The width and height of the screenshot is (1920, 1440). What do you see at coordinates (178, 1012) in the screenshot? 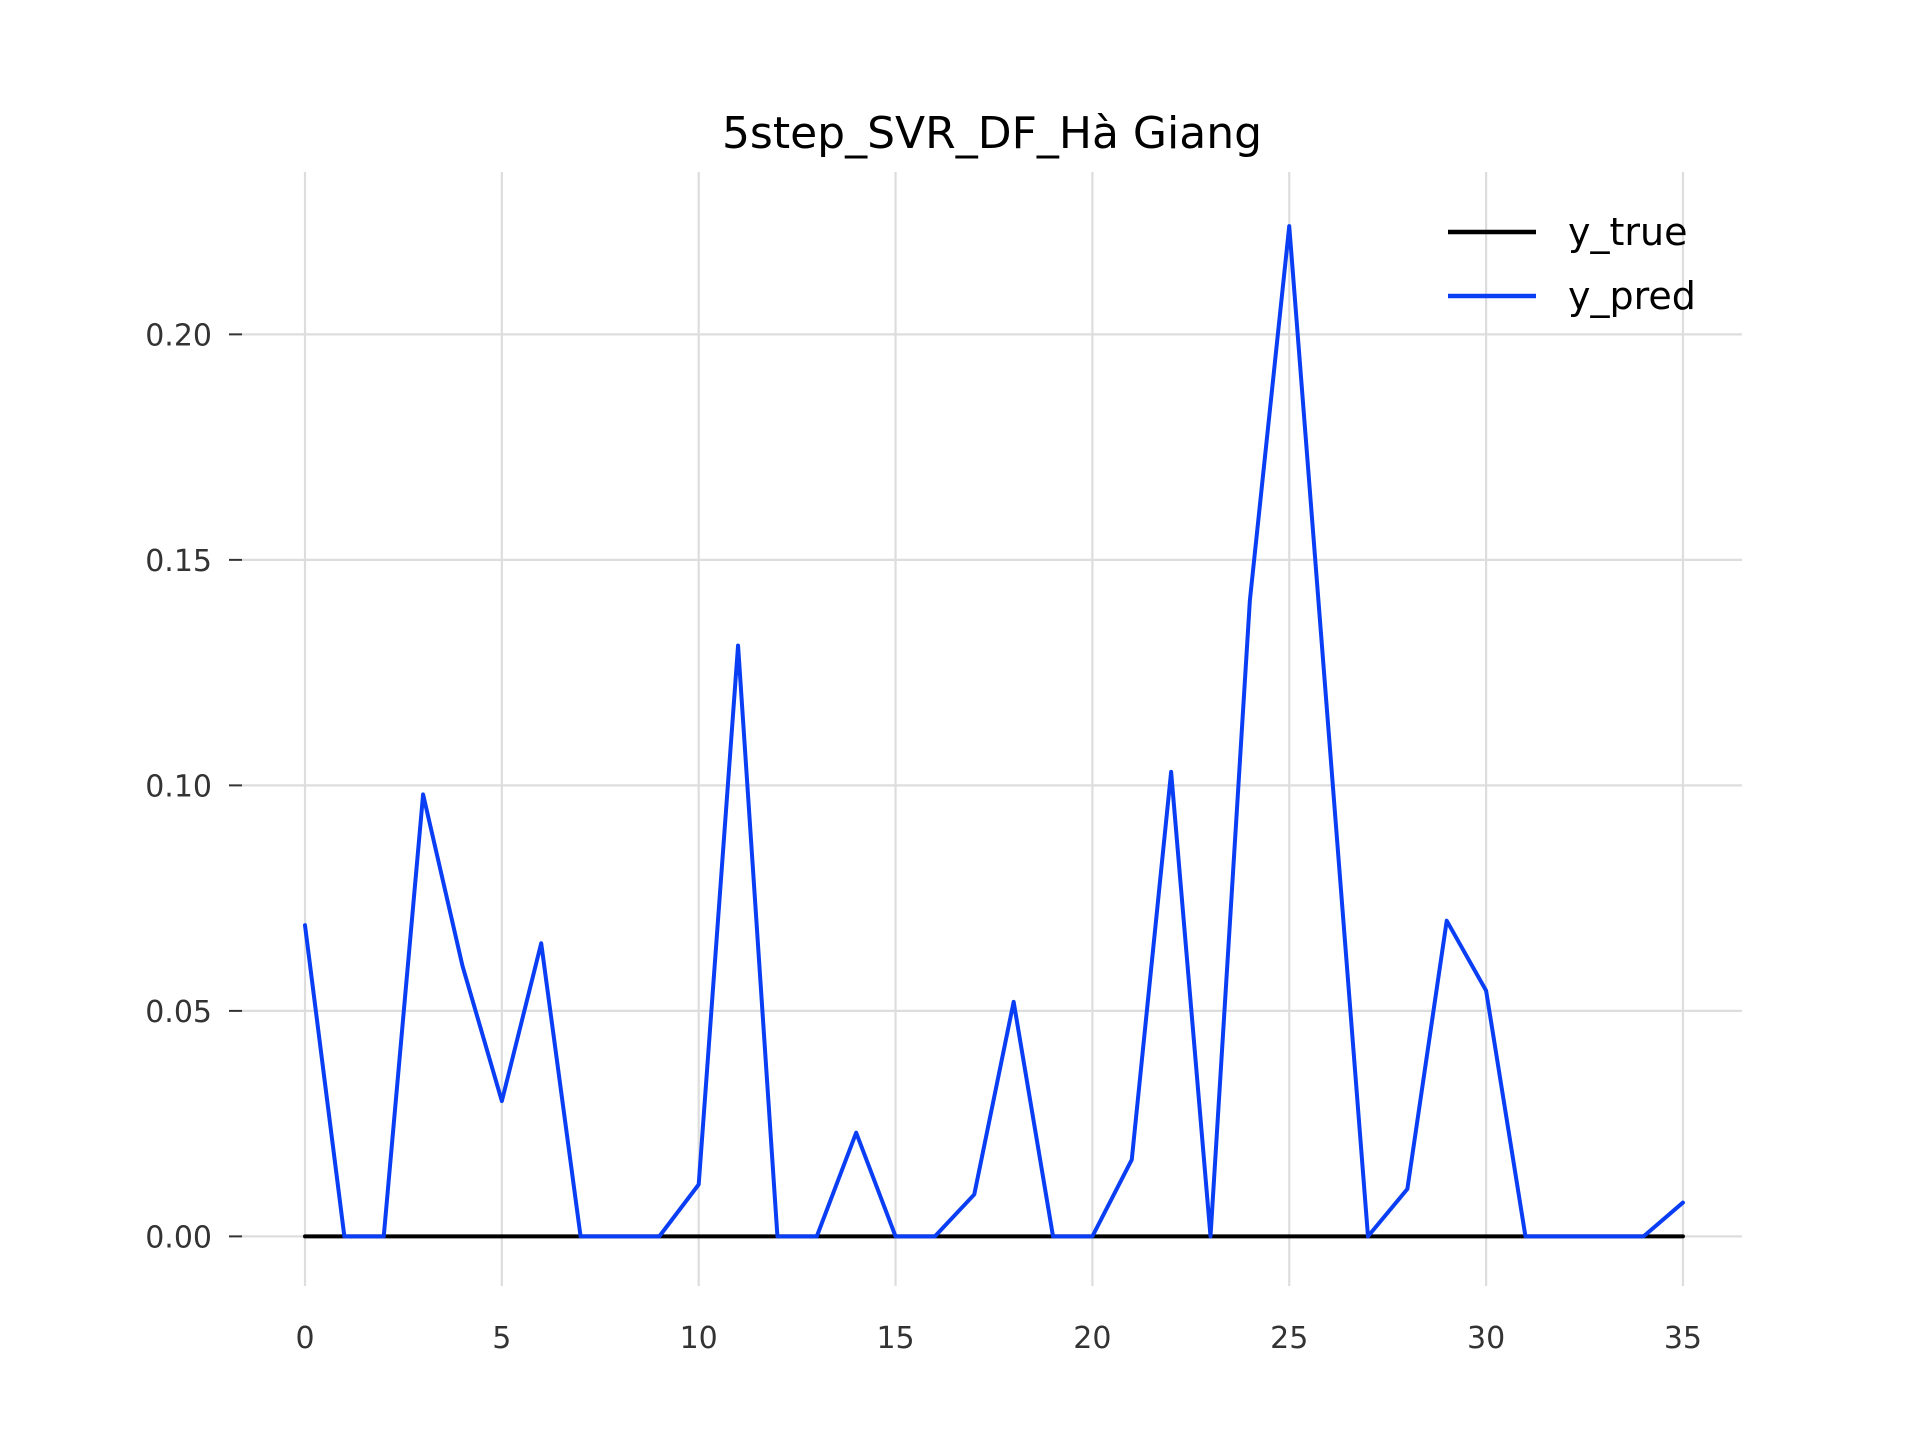
I see `y-tick-label: 0.05` at bounding box center [178, 1012].